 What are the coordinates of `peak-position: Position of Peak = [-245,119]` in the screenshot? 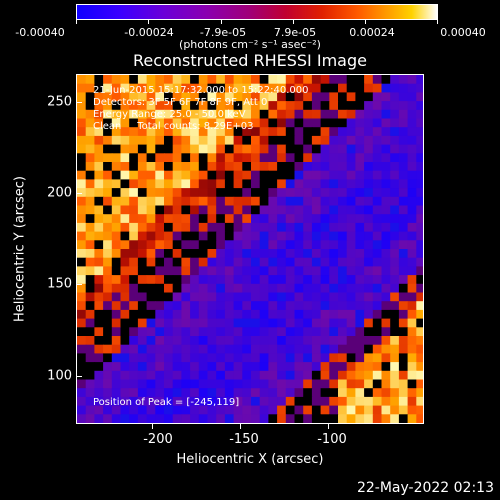 It's located at (166, 402).